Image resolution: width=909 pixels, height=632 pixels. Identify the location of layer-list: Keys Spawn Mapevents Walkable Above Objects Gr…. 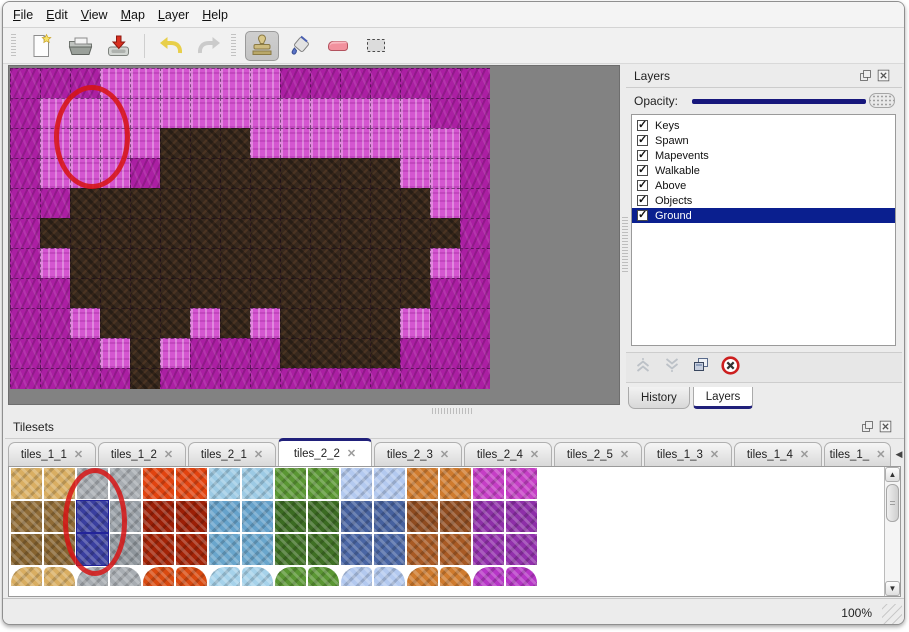
(763, 230).